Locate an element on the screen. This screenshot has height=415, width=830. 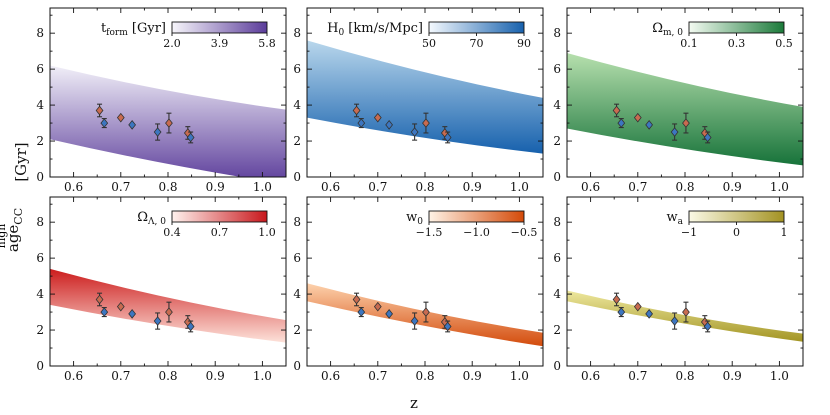
panel-H0: 0.6 0.7 0.8 0.9 1.0 0 2 4 6 8 50 70 90 H0 [km/s/Mpc] is located at coordinates (418, 100).